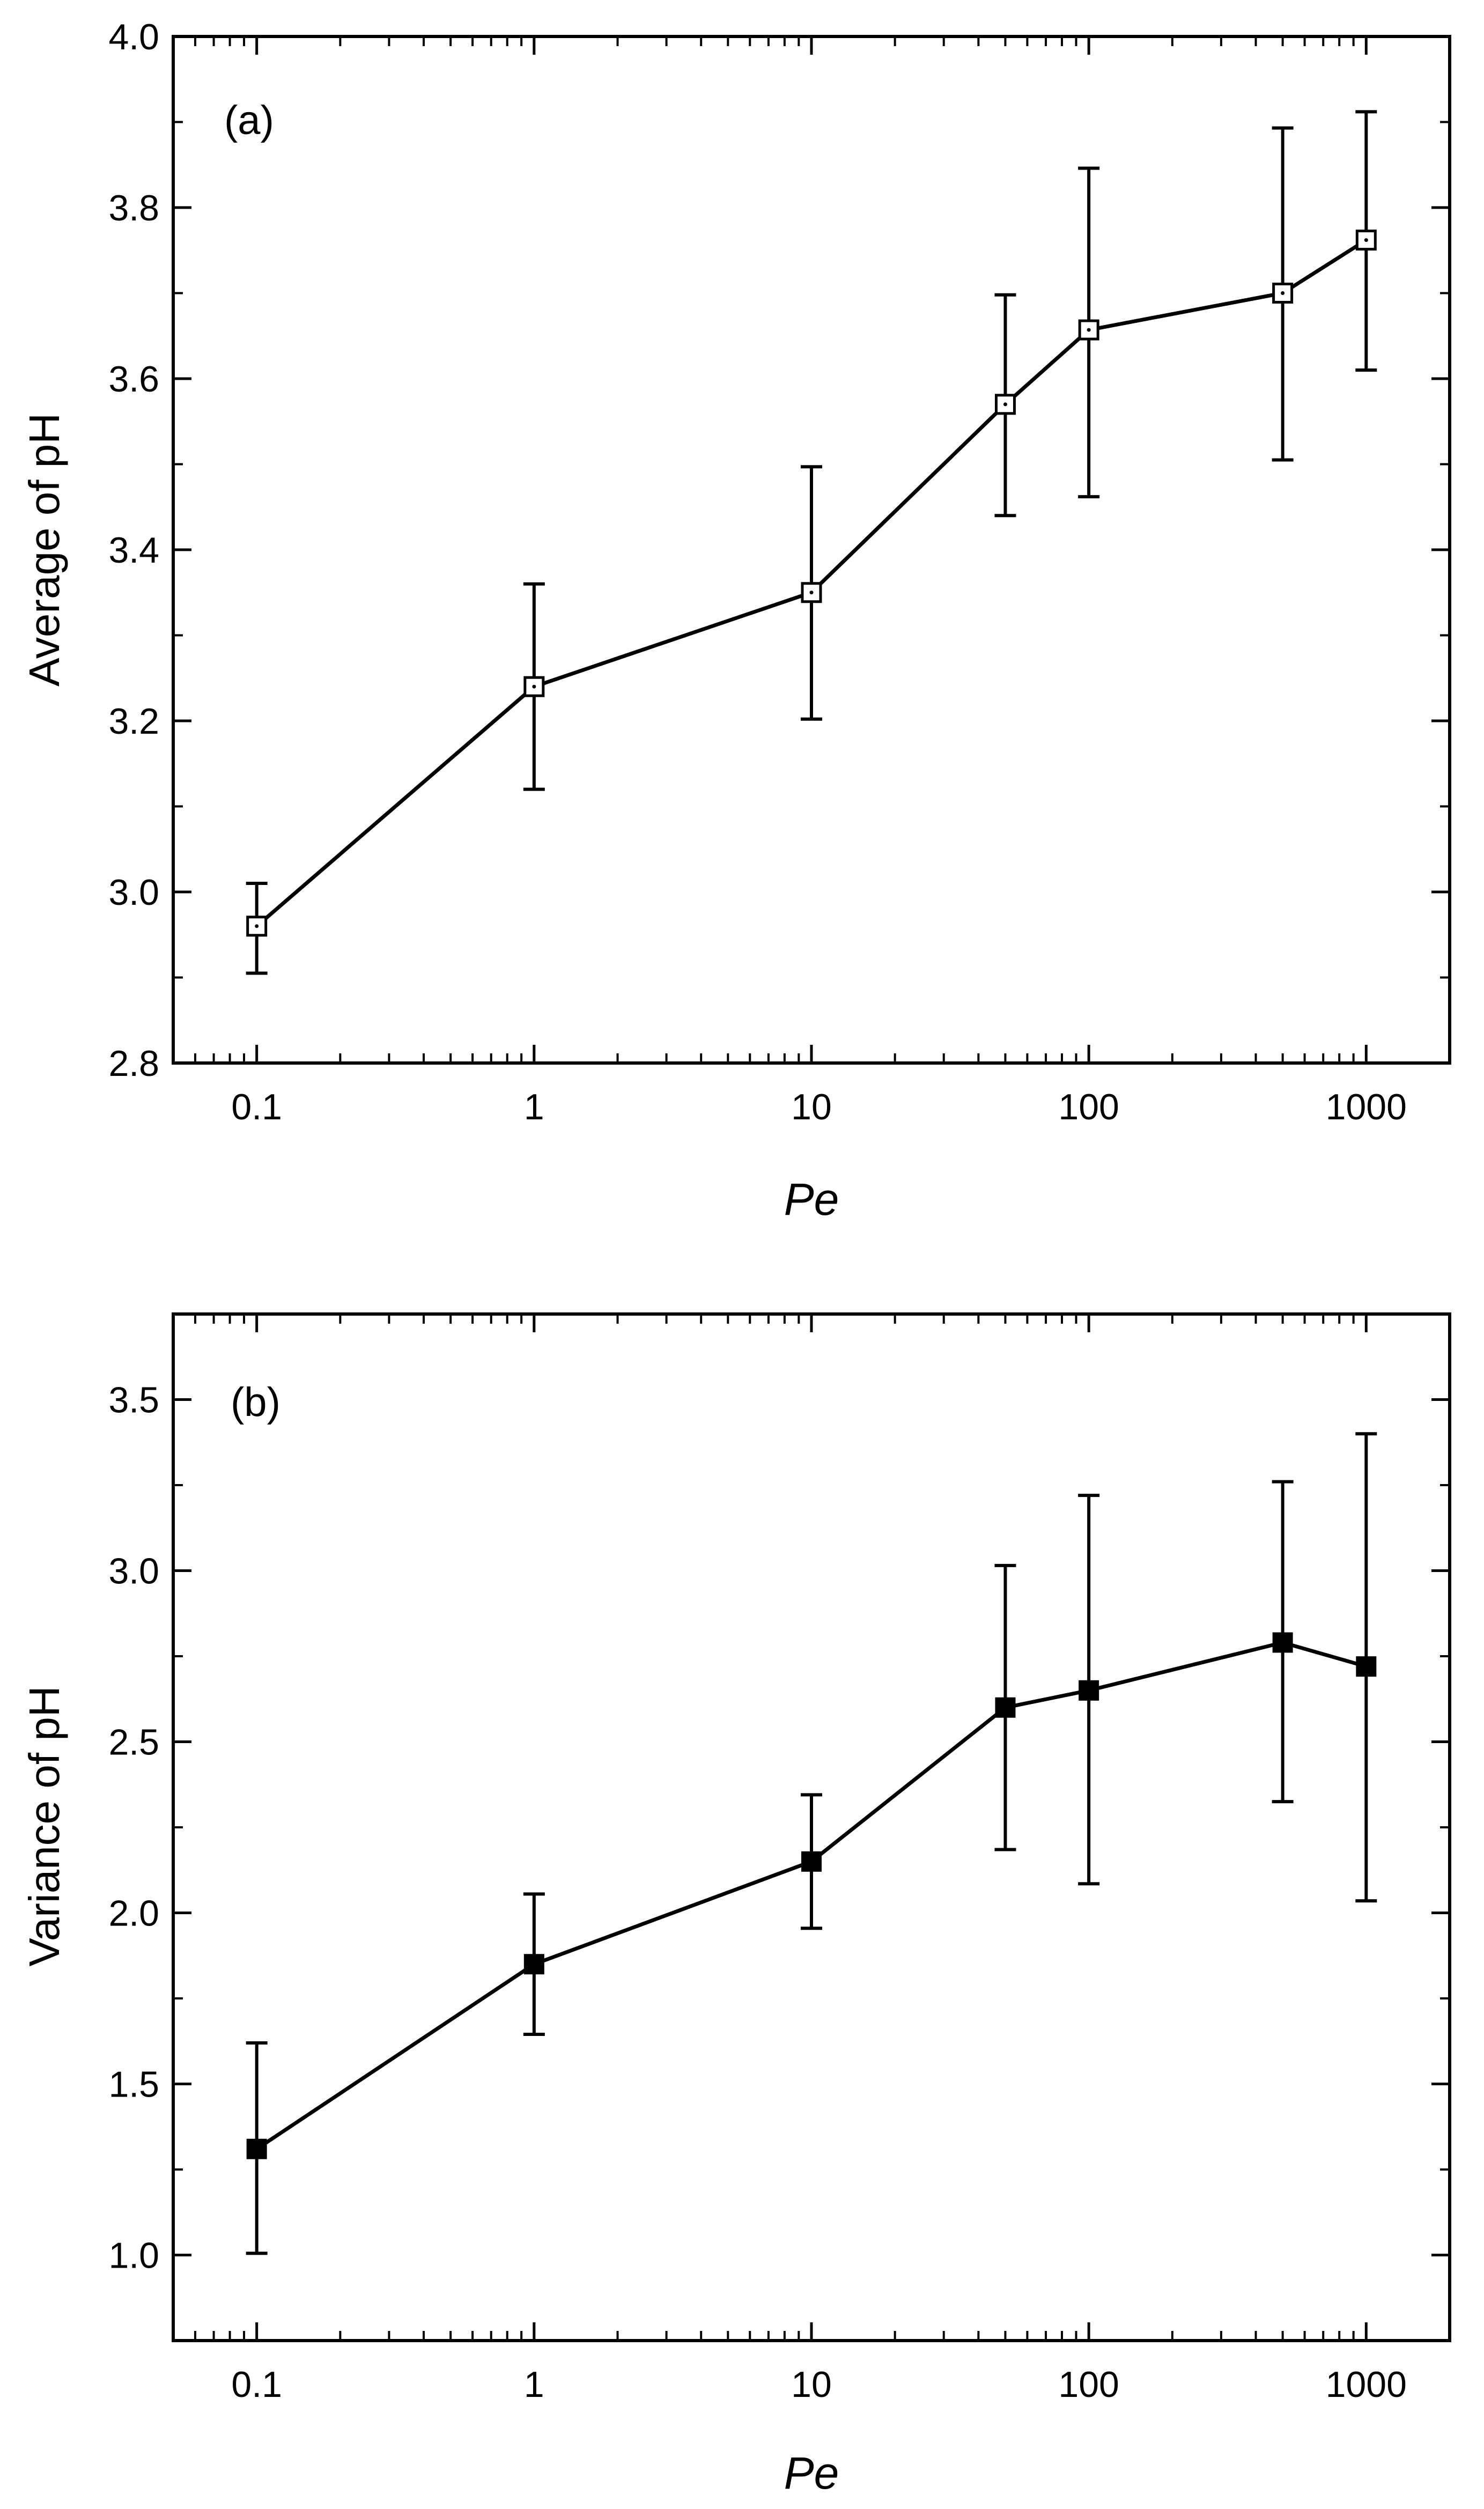 The image size is (1484, 2509). Describe the element at coordinates (133, 722) in the screenshot. I see `y-tick-label: 3.2` at that location.